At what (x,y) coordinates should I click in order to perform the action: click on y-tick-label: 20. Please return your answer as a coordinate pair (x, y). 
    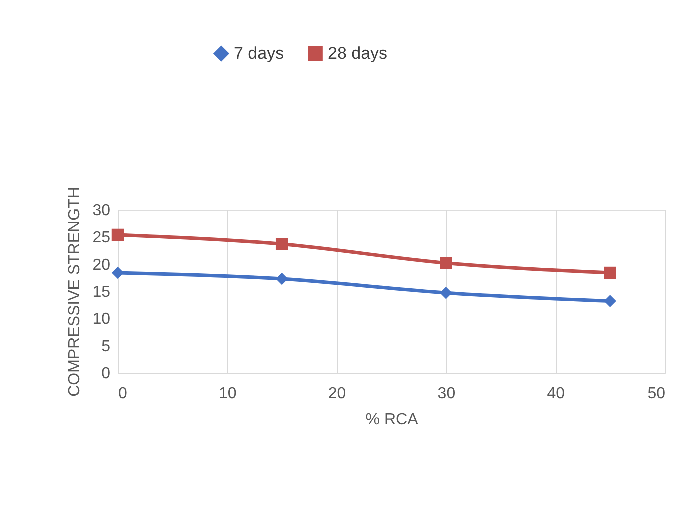
    Looking at the image, I should click on (101, 265).